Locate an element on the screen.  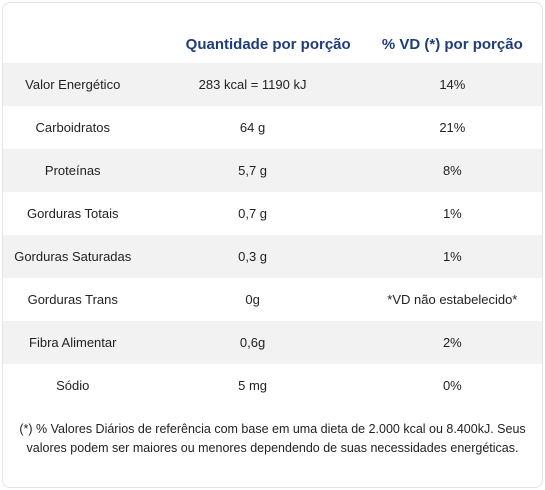
nutrient-name: Valor Energético is located at coordinates (73, 84).